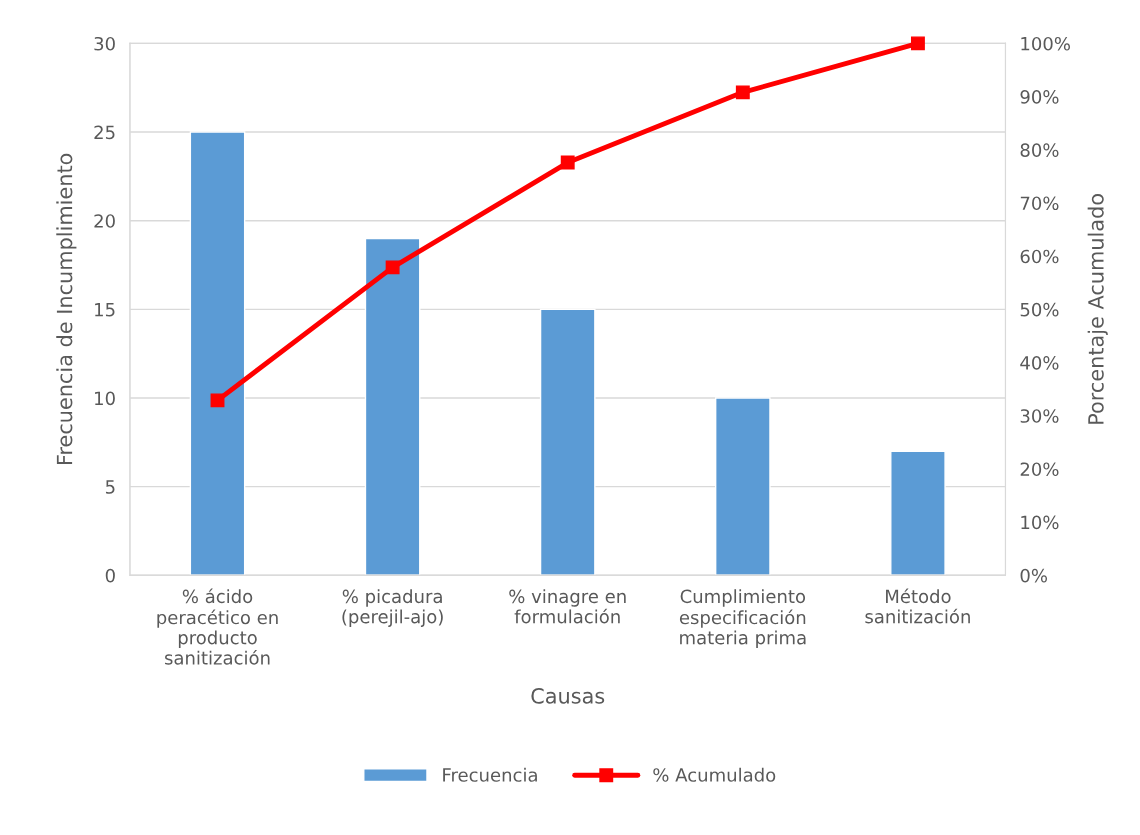  I want to click on legend-label: Frecuencia, so click(490, 774).